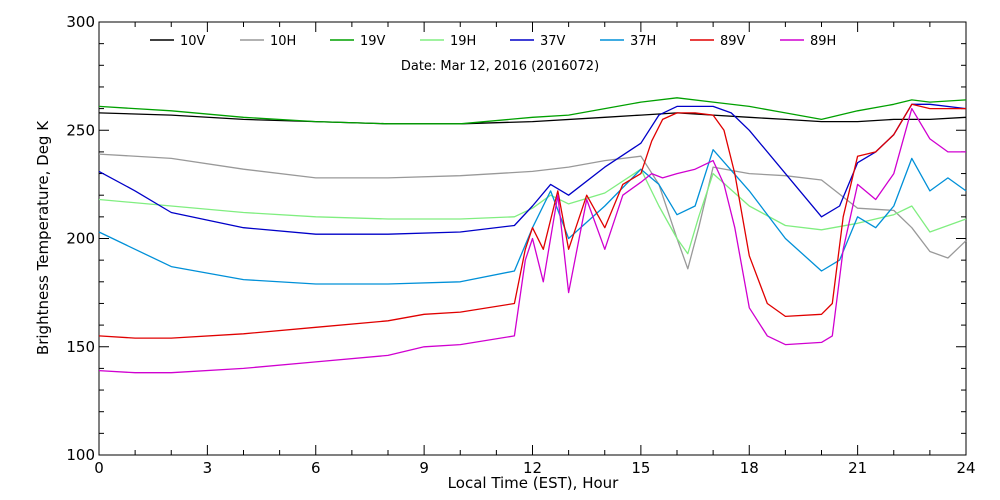  I want to click on y-tick-label: 300, so click(80, 22).